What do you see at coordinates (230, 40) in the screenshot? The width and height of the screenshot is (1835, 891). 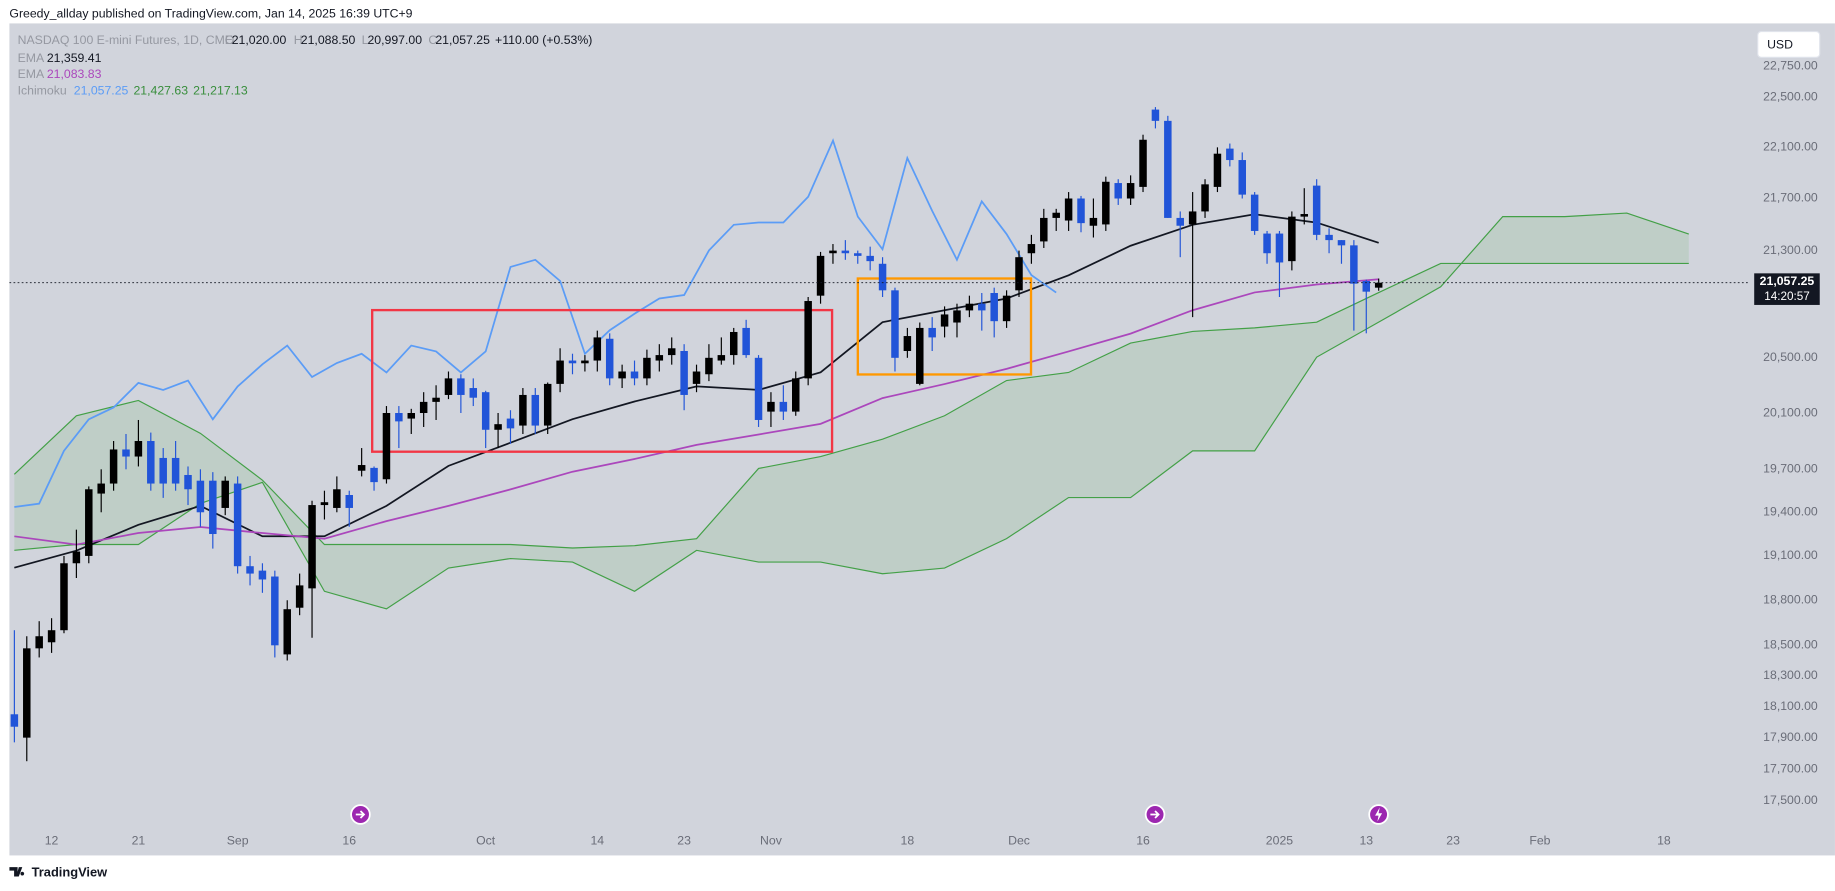 I see `legend-letter: O` at bounding box center [230, 40].